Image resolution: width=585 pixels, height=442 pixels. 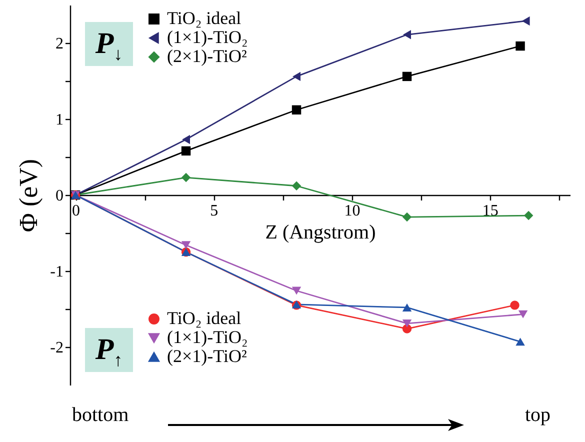 I want to click on y-axis-title: Φ (eV), so click(x=29, y=195).